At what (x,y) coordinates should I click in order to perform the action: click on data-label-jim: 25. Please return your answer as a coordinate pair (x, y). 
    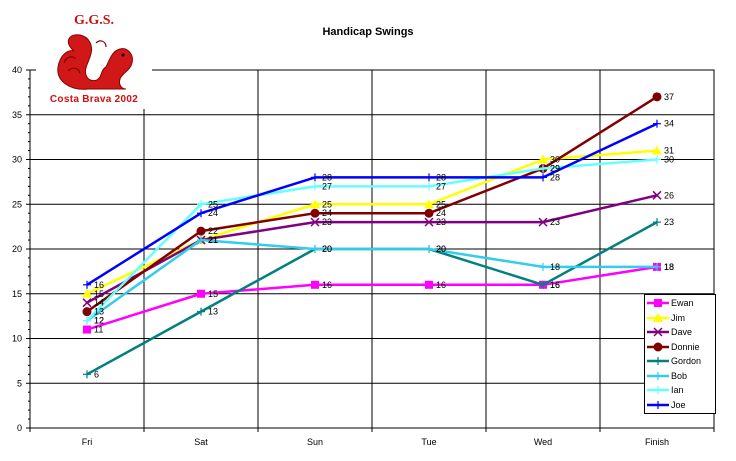
    Looking at the image, I should click on (441, 204).